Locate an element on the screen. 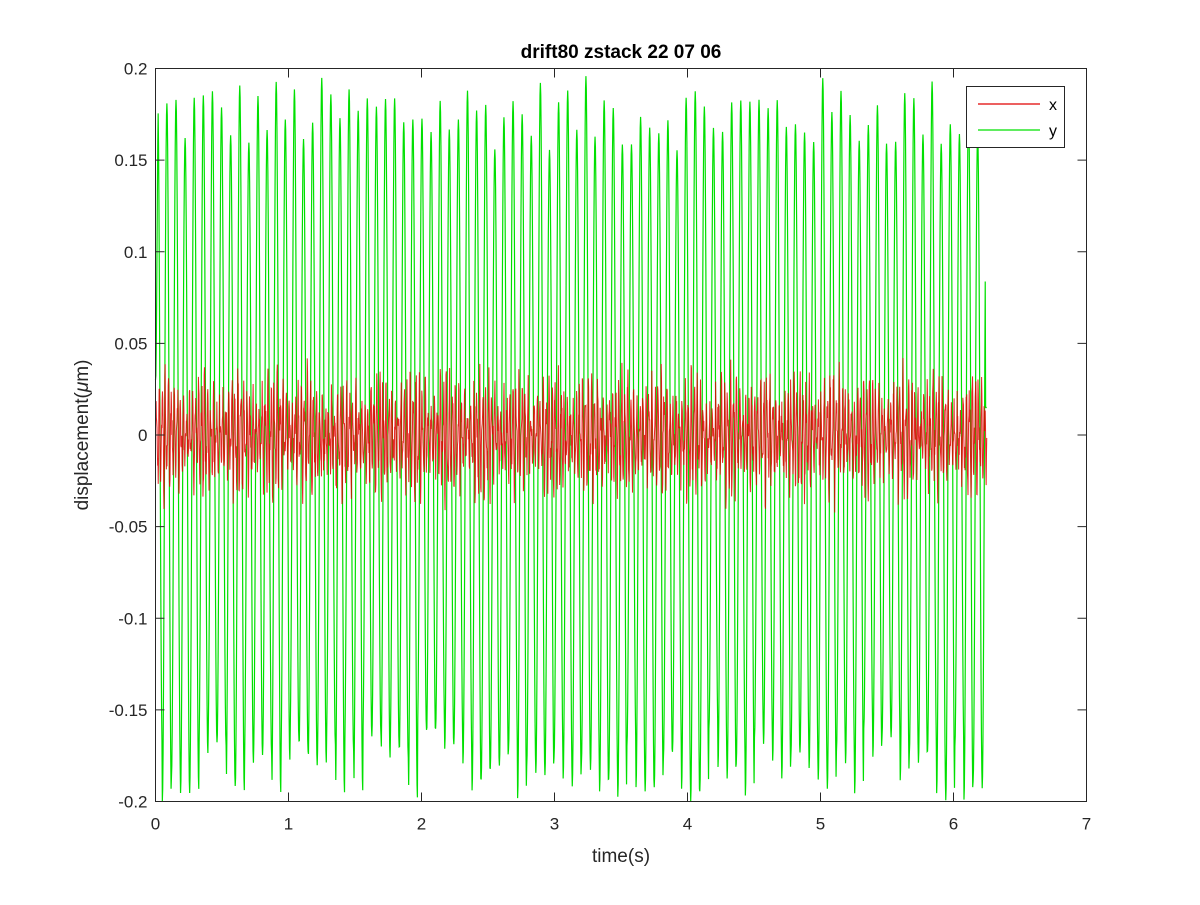 The image size is (1200, 905). y-tick-label: -0.05 is located at coordinates (128, 527).